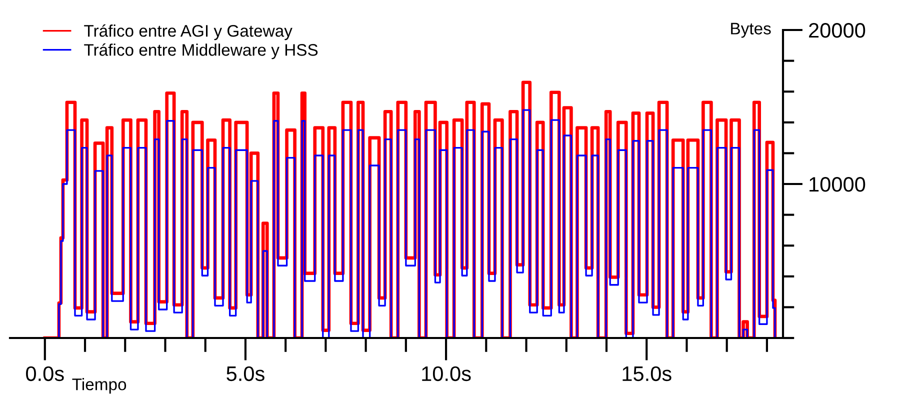 The image size is (907, 404). Describe the element at coordinates (188, 32) in the screenshot. I see `legend-label: Tráfico entre AGI y Gateway` at that location.